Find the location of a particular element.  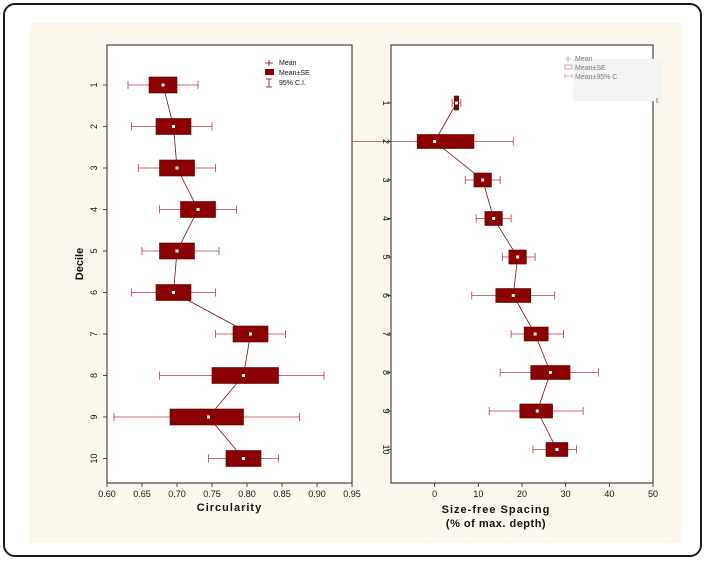

legend-ci-label: 95% C.I. is located at coordinates (292, 83).